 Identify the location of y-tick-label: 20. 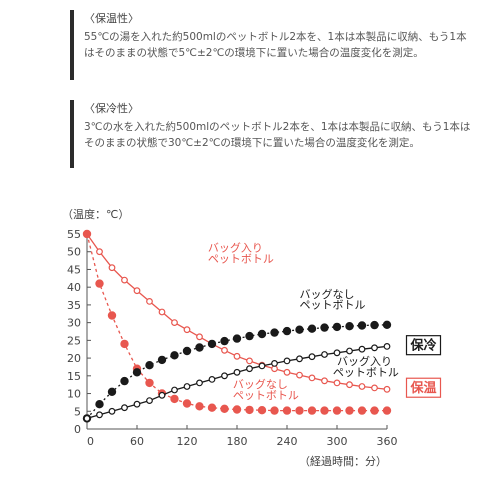
(74, 358).